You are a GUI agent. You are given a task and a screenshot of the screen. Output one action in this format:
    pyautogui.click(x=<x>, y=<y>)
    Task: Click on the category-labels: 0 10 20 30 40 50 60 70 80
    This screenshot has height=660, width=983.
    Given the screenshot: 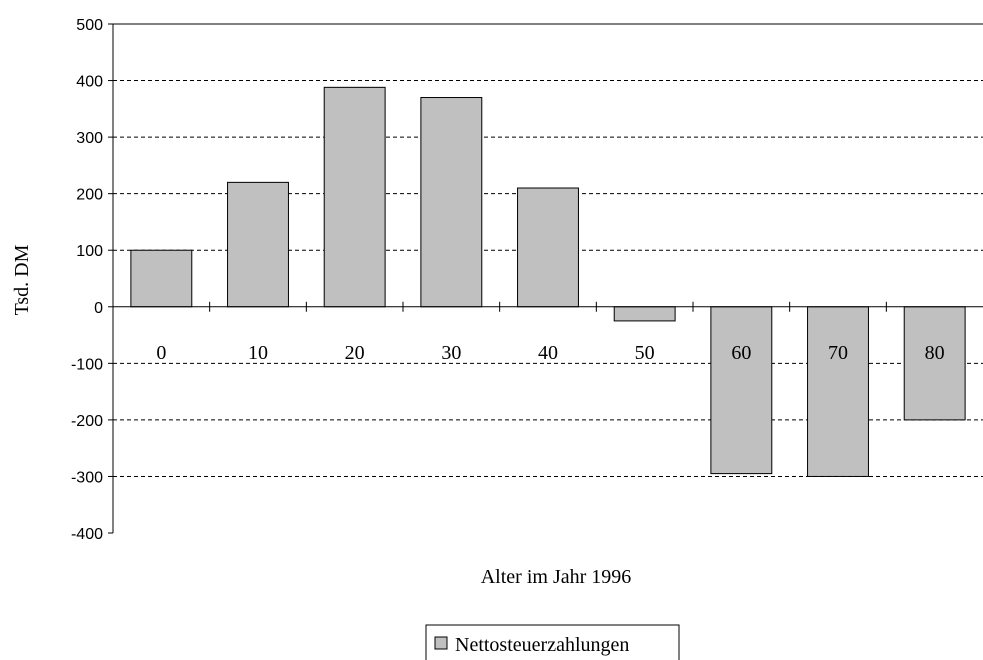 What is the action you would take?
    pyautogui.click(x=550, y=353)
    